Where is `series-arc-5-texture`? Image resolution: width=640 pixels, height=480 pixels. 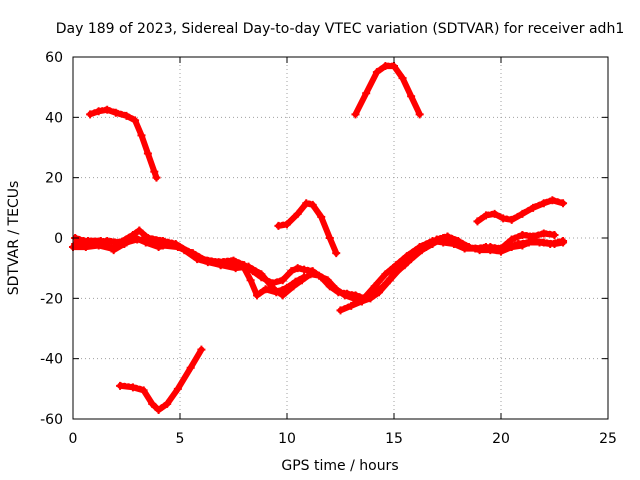 series-arc-5-texture is located at coordinates (520, 208).